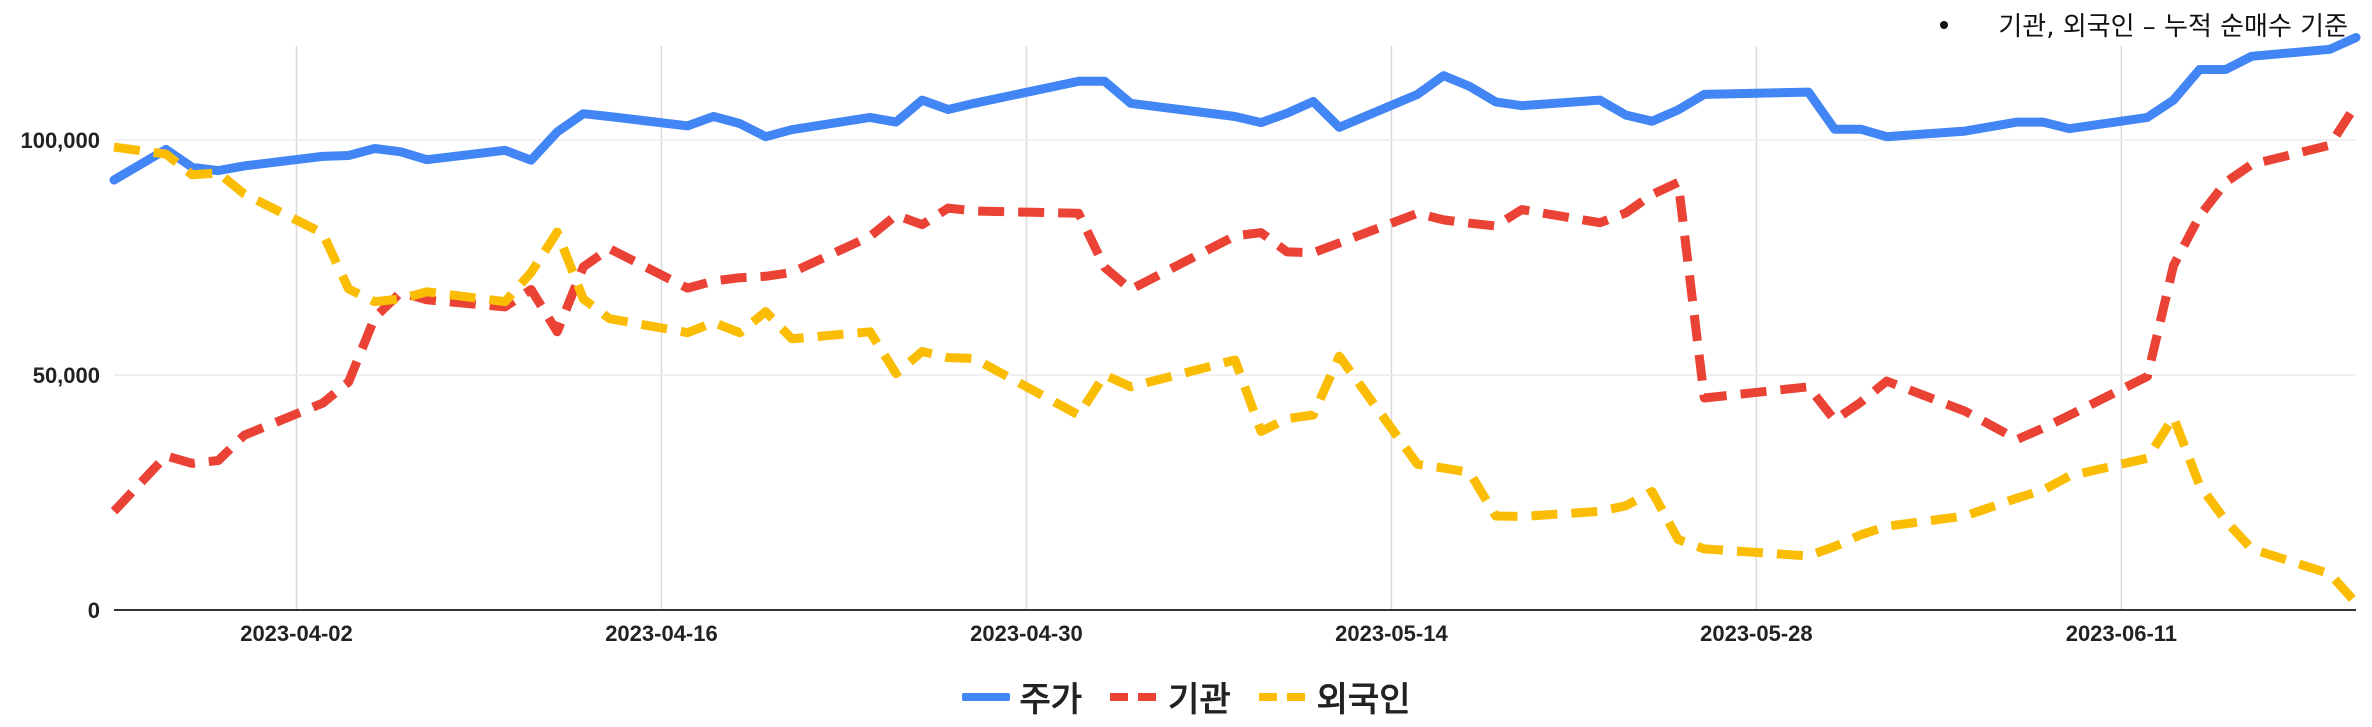  I want to click on x-tick-label: 2023-05-28, so click(1756, 633).